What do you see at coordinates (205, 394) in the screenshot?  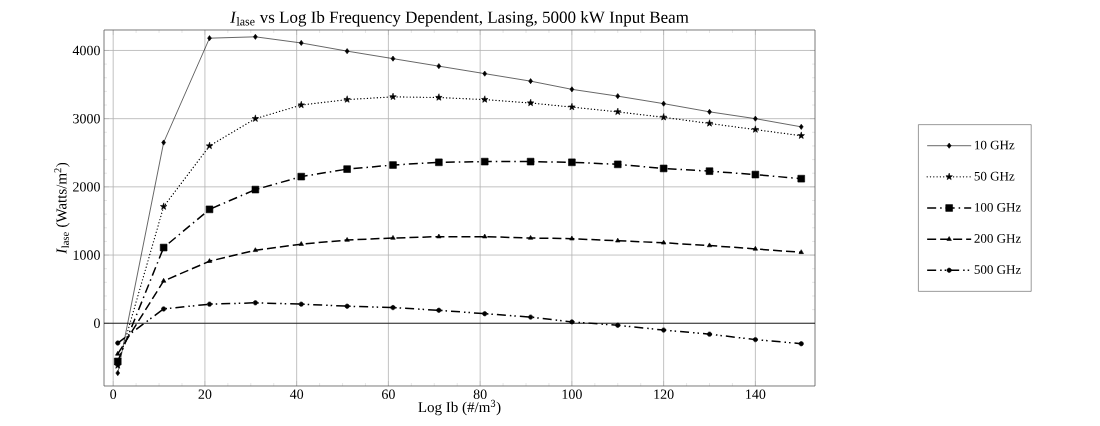 I see `x-tick-label: 20` at bounding box center [205, 394].